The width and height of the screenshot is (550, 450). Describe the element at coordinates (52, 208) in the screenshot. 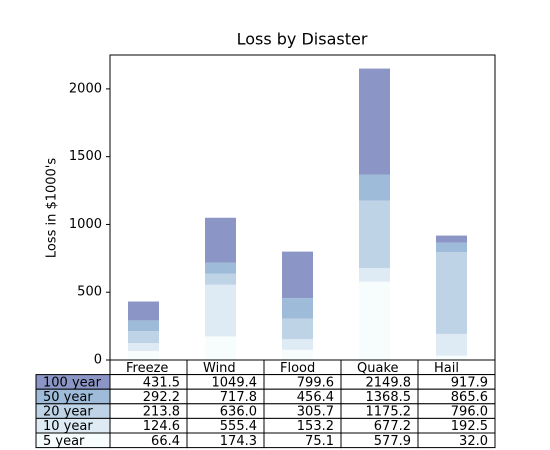

I see `y-axis-label: Loss in $1000's` at that location.